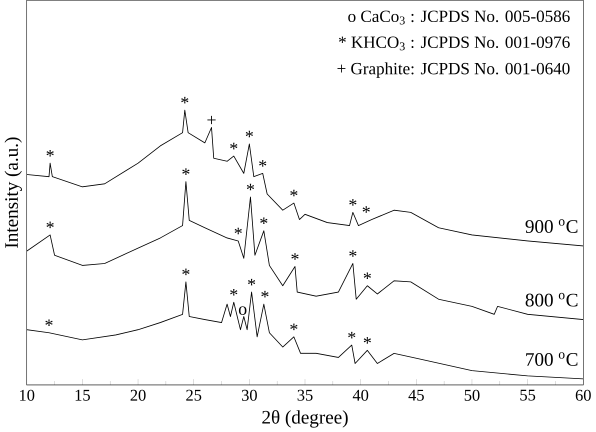 This screenshot has width=596, height=432. Describe the element at coordinates (453, 70) in the screenshot. I see `text: + Graphite: JCPDS No. 001-0640` at that location.